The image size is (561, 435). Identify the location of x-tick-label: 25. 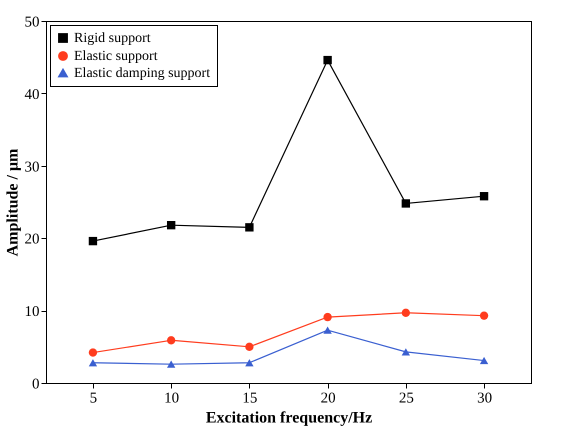
(406, 398).